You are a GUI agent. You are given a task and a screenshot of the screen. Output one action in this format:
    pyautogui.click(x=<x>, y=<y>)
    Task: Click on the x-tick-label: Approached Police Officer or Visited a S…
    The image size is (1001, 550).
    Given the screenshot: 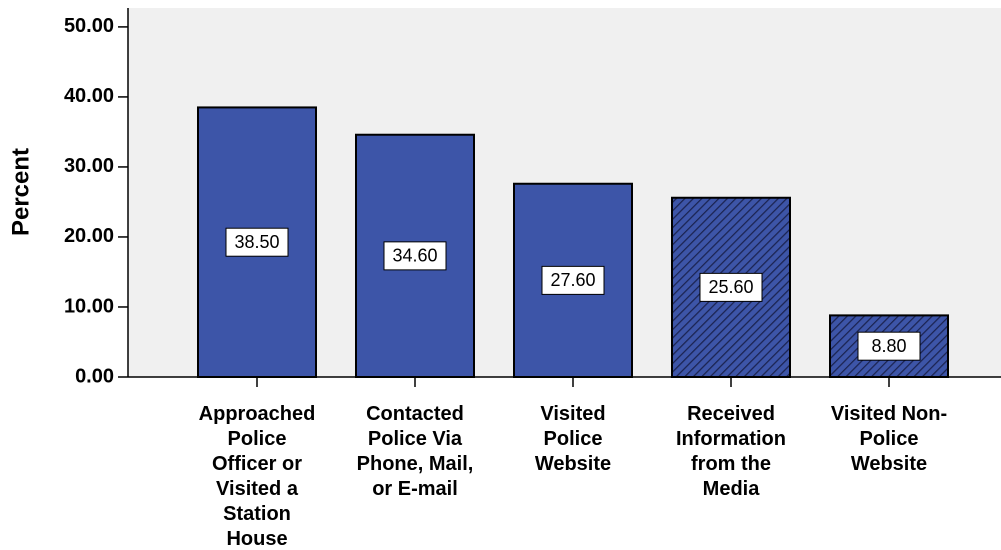 What is the action you would take?
    pyautogui.click(x=257, y=476)
    